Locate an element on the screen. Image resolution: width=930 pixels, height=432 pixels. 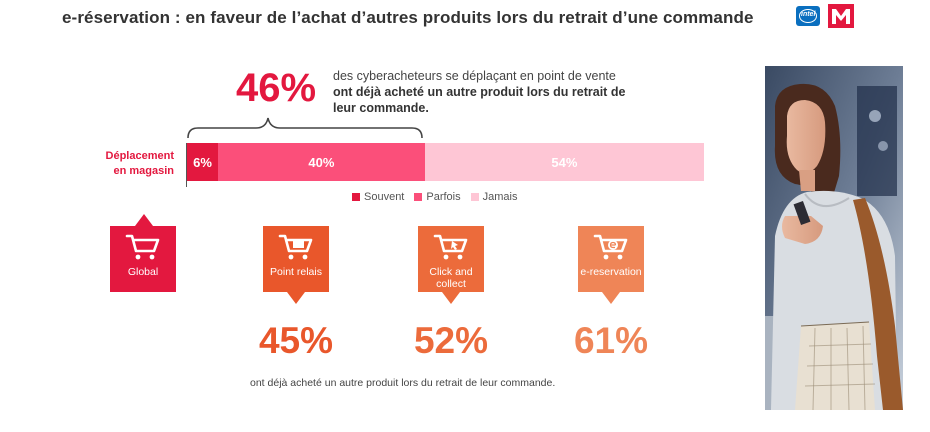
intel-logo: intel is located at coordinates (808, 16).